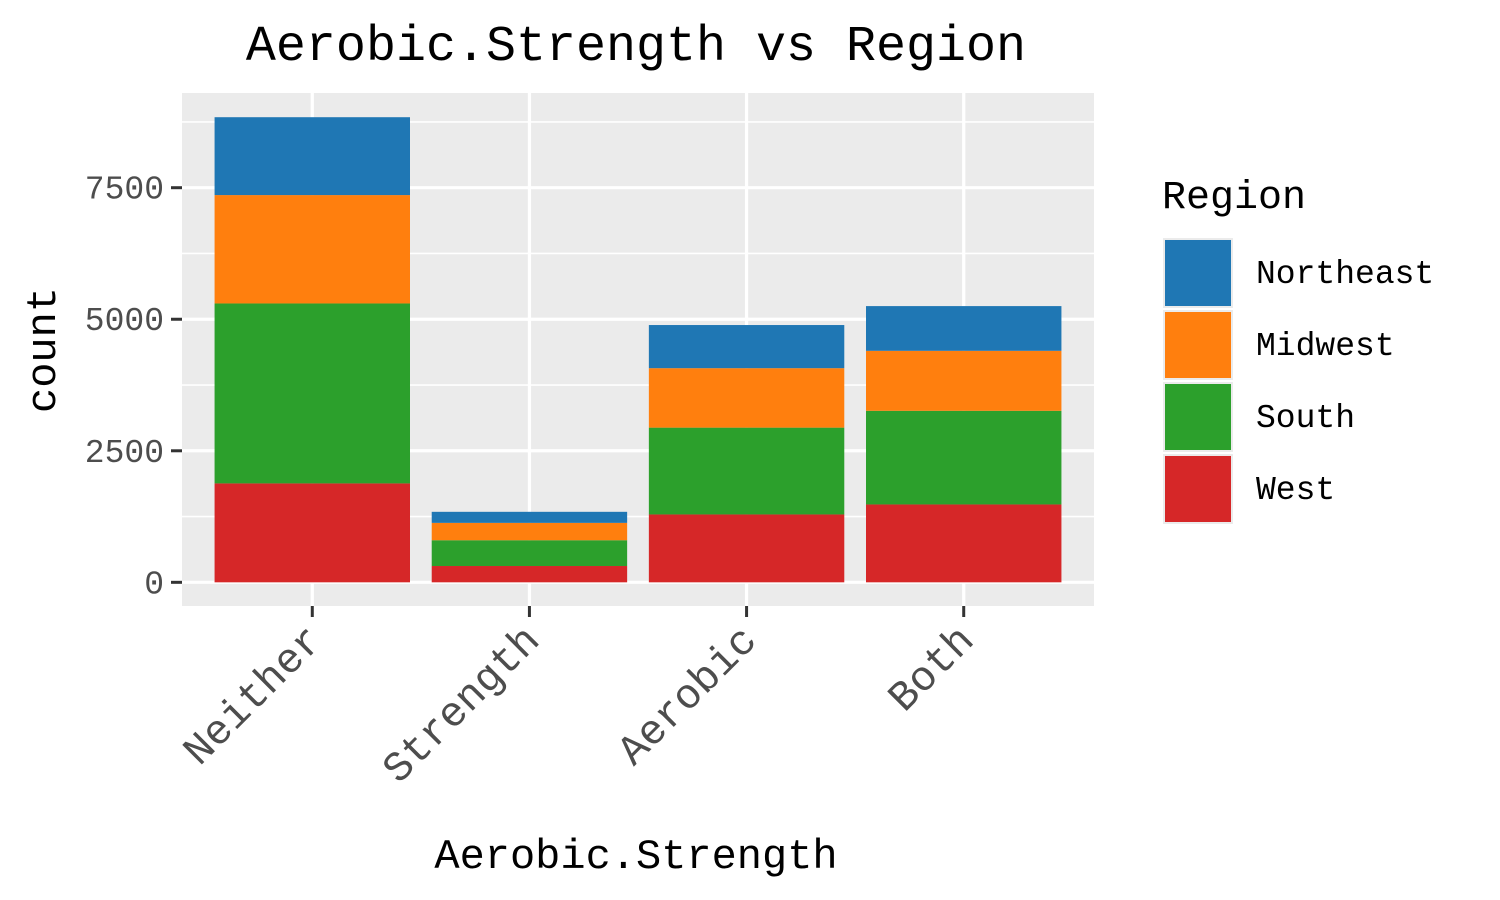 This screenshot has height=900, width=1500. Describe the element at coordinates (746, 471) in the screenshot. I see `bar-aerobic-south` at that location.